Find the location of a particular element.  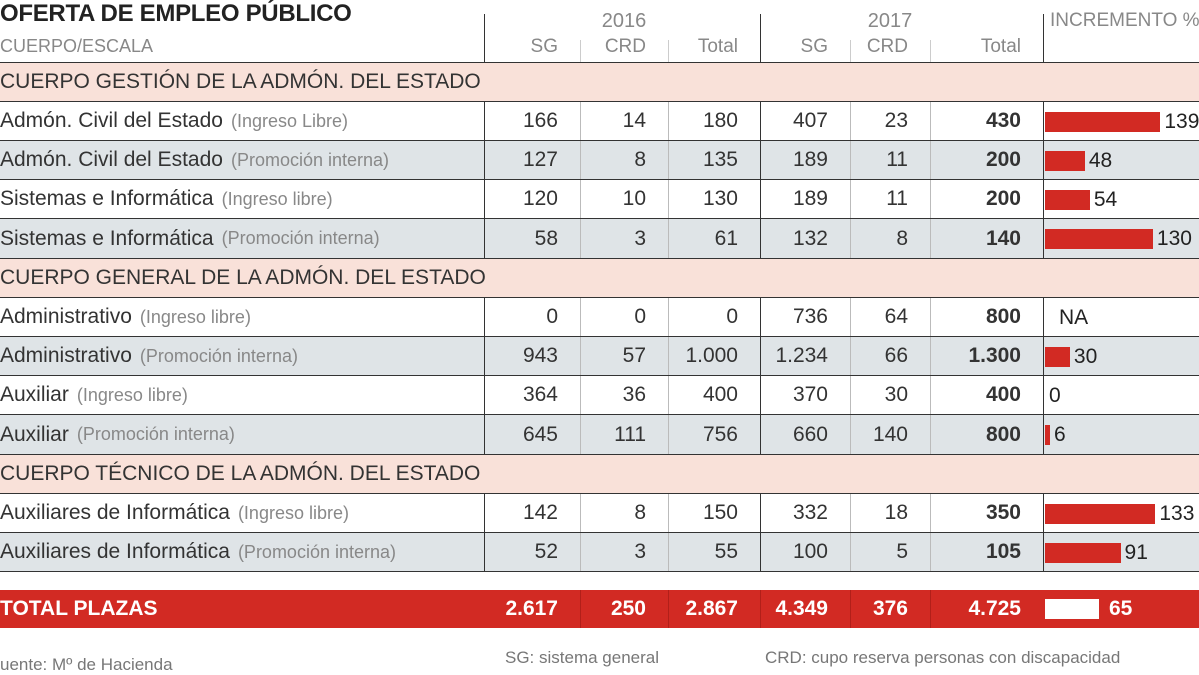

increment-value: 30 is located at coordinates (1085, 356).